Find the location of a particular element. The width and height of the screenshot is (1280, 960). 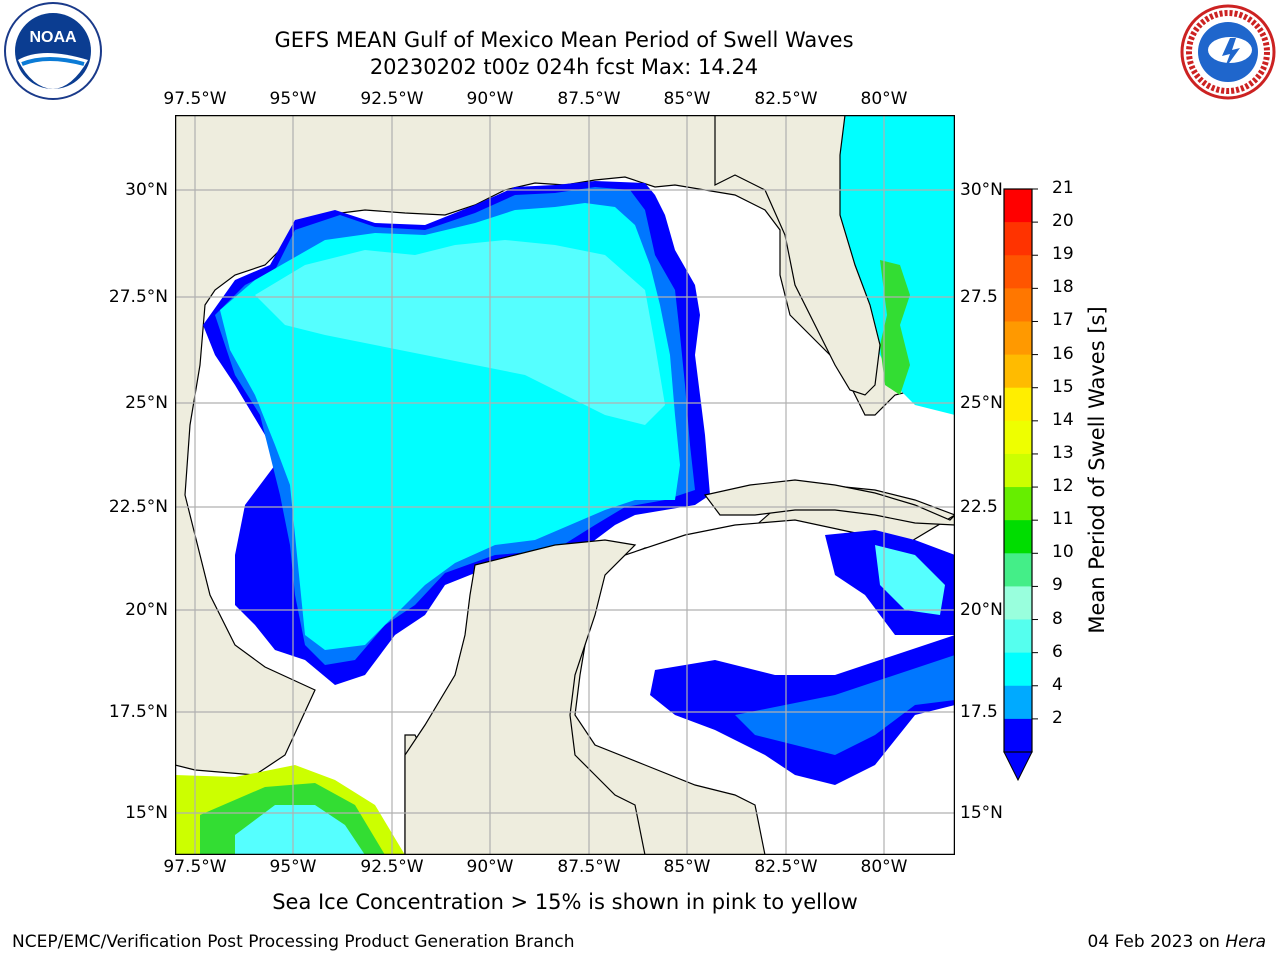

lat-label-left: 25°N is located at coordinates (146, 403).